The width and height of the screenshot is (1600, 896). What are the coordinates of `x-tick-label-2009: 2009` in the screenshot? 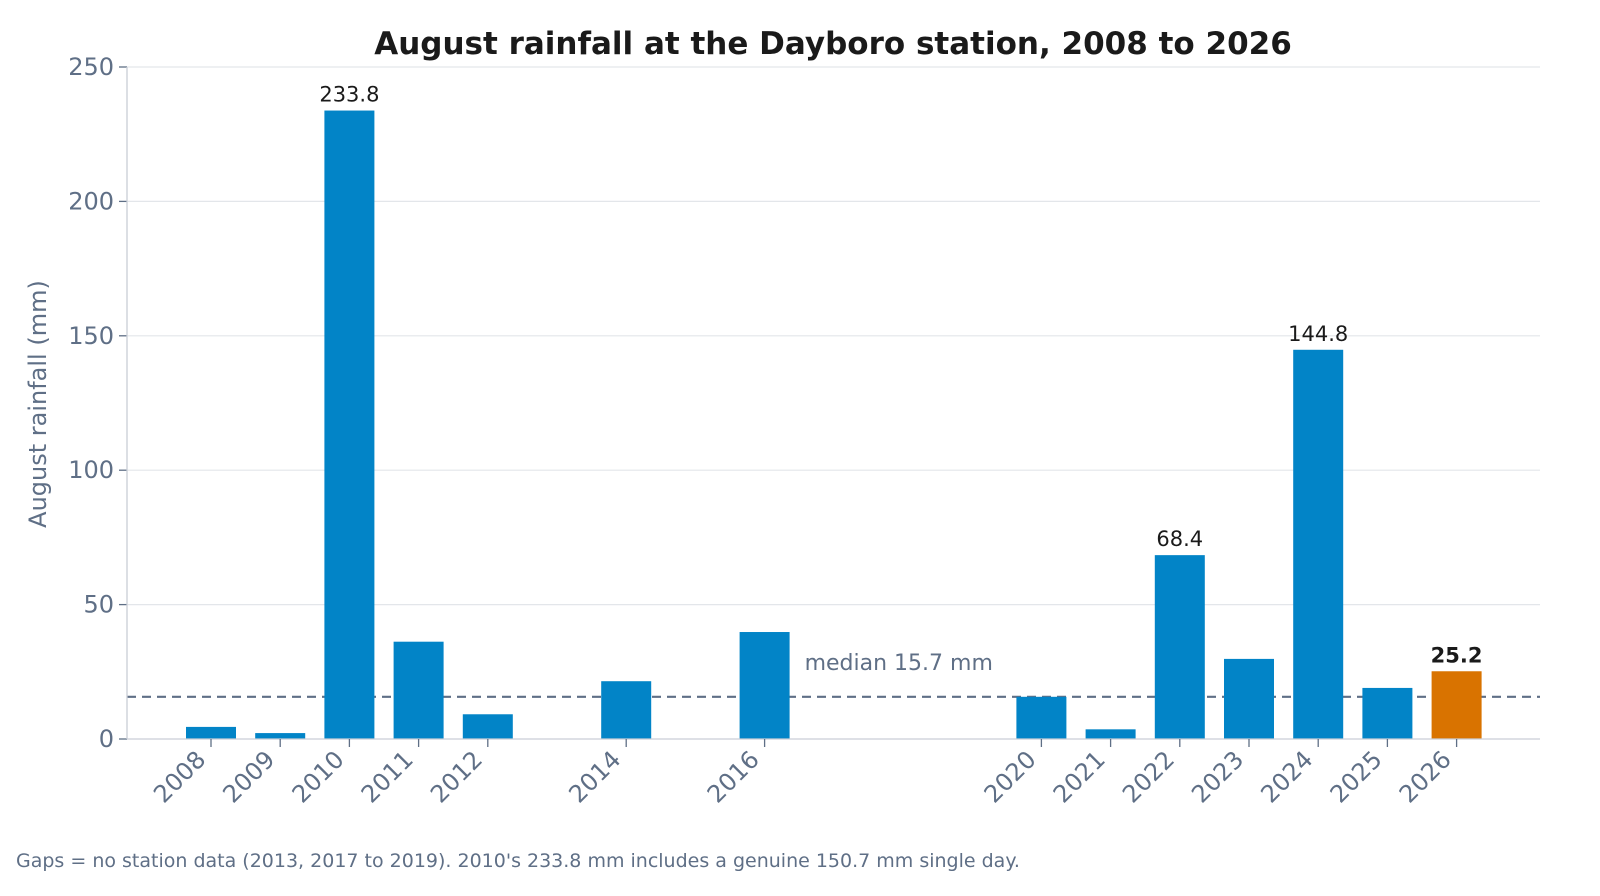 It's located at (248, 776).